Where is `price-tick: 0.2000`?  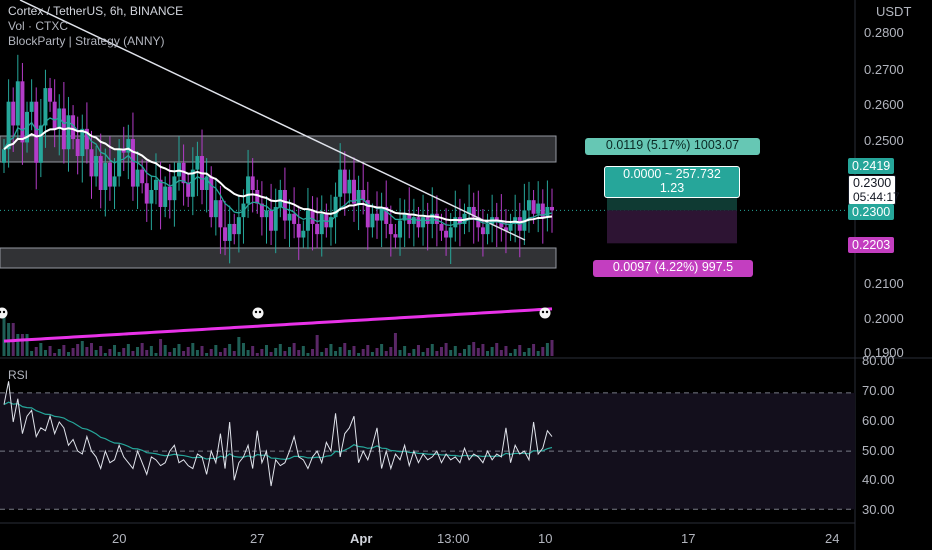
price-tick: 0.2000 is located at coordinates (884, 318).